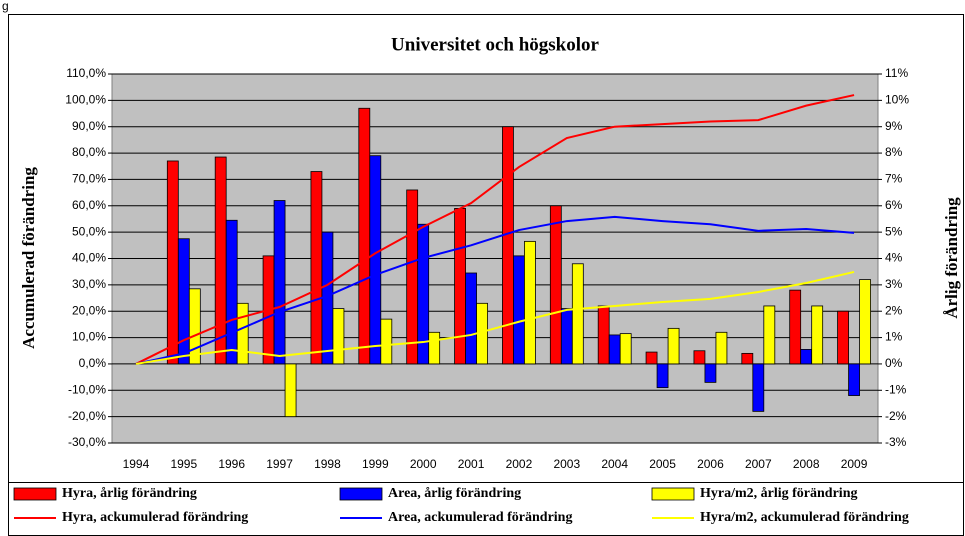 Image resolution: width=965 pixels, height=536 pixels. I want to click on x-tick-label: 1994, so click(136, 464).